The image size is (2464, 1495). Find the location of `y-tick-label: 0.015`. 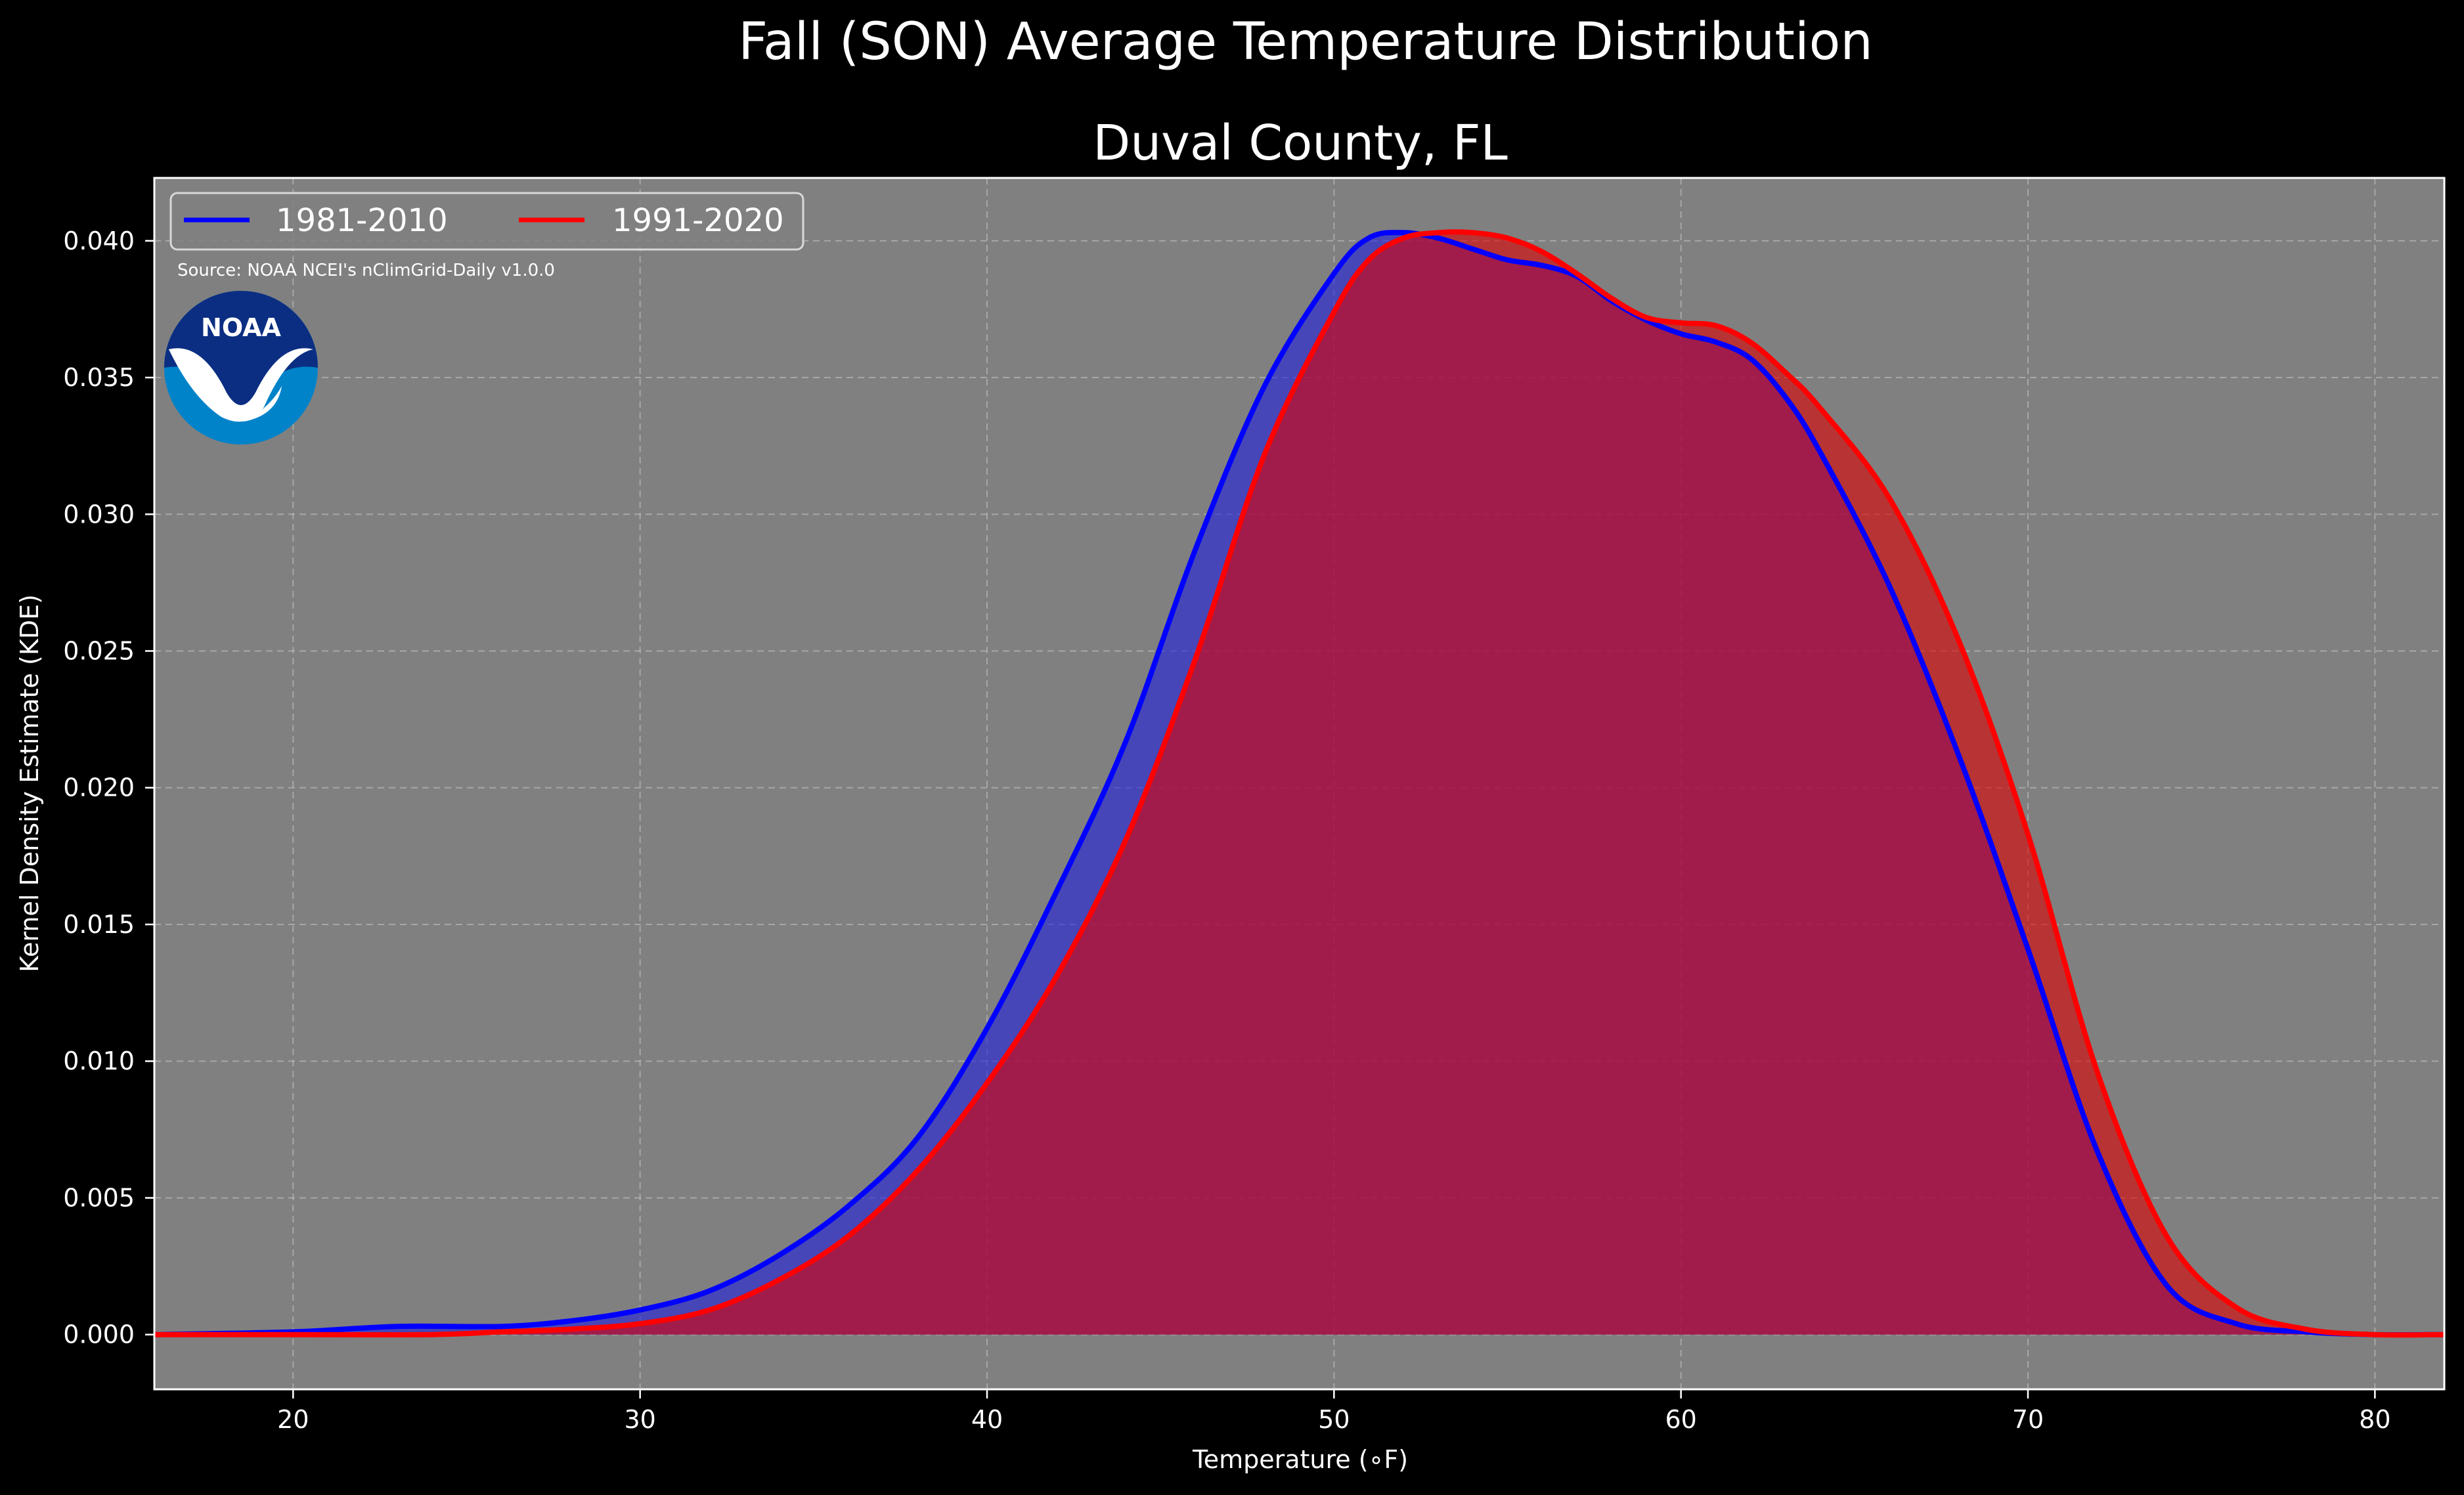

y-tick-label: 0.015 is located at coordinates (99, 924).